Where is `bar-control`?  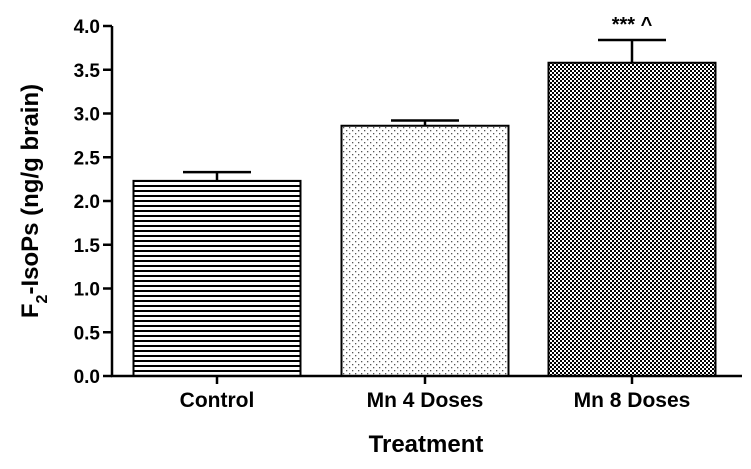 bar-control is located at coordinates (217, 278).